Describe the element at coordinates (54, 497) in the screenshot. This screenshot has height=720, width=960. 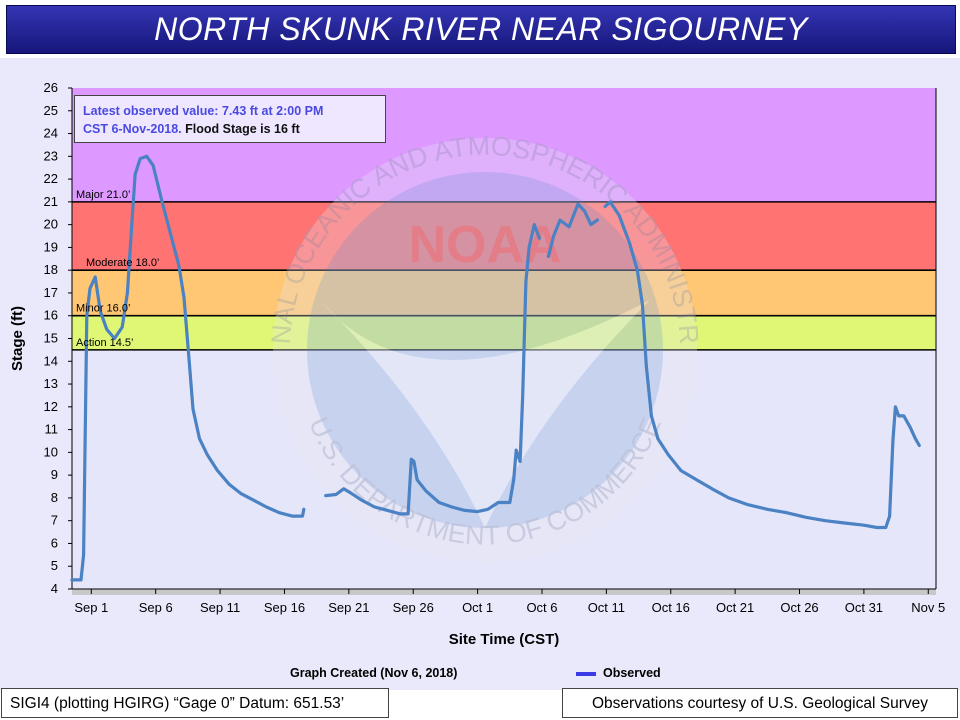
I see `y-tick-label: 8` at that location.